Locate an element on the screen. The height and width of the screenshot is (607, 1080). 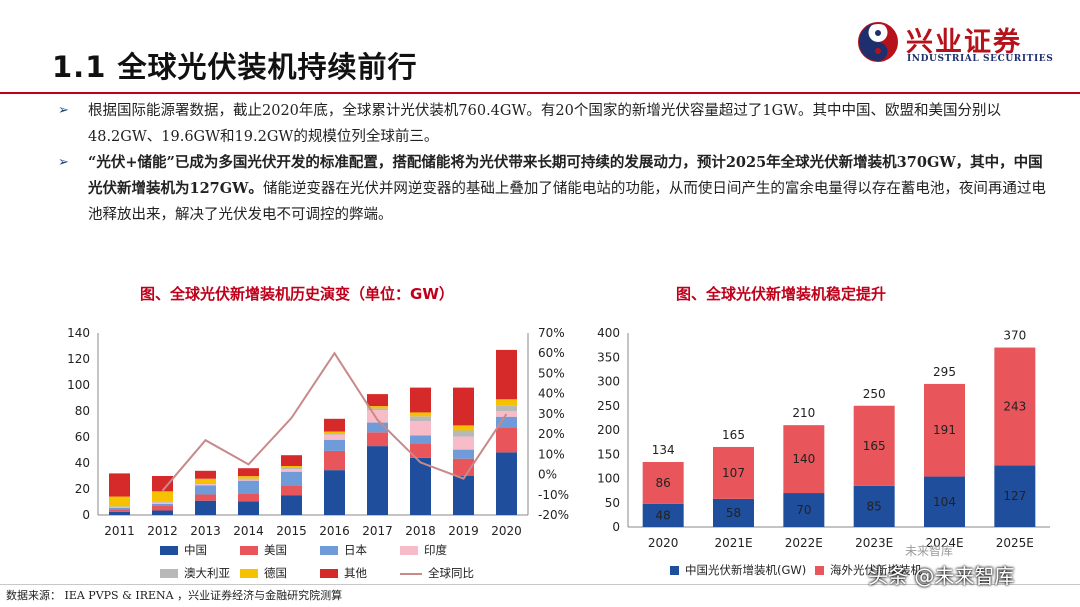
chart2-y-tick-label: 400 is located at coordinates (608, 333).